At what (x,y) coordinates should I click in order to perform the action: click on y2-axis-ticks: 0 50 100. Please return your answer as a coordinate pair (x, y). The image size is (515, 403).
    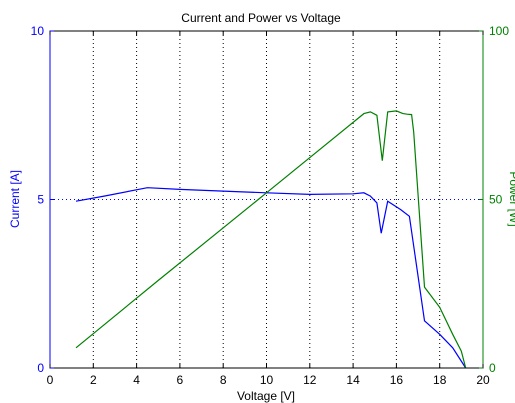
    Looking at the image, I should click on (494, 199).